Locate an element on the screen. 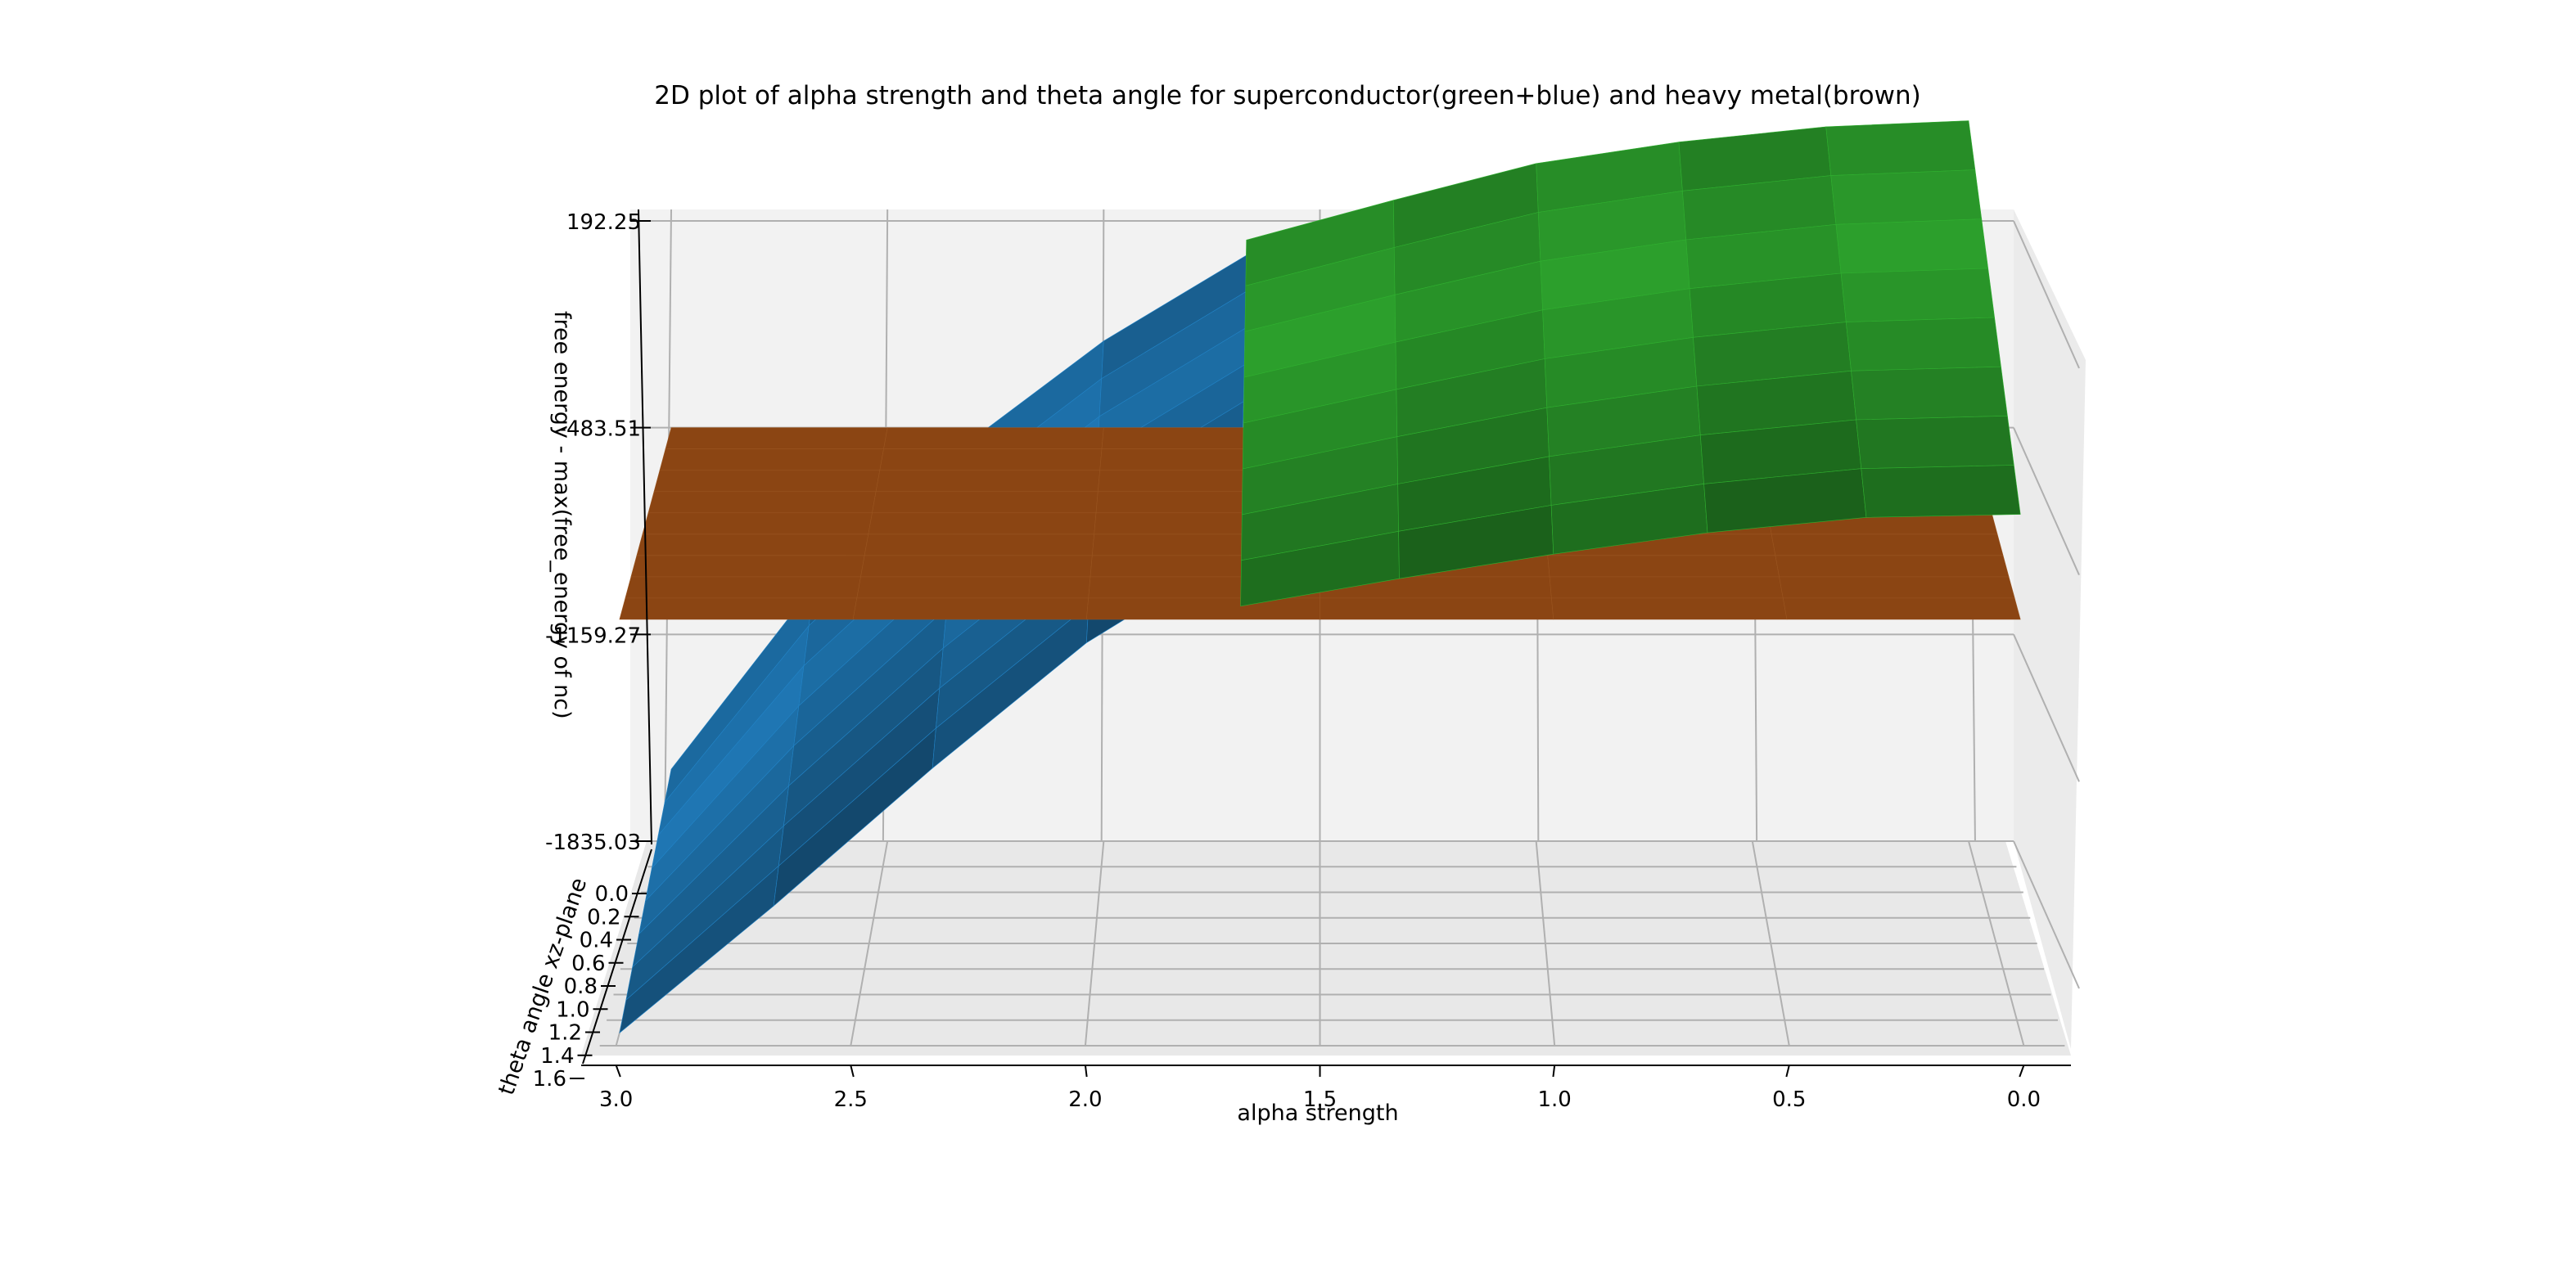 The width and height of the screenshot is (2576, 1274). x-tick-label: 1.5 is located at coordinates (1320, 1099).